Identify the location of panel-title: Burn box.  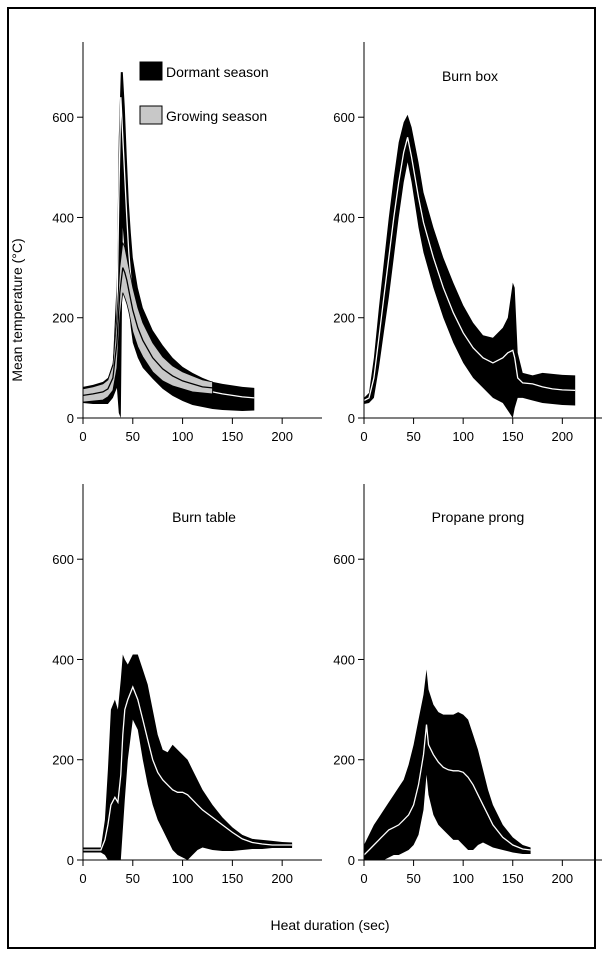
(470, 76).